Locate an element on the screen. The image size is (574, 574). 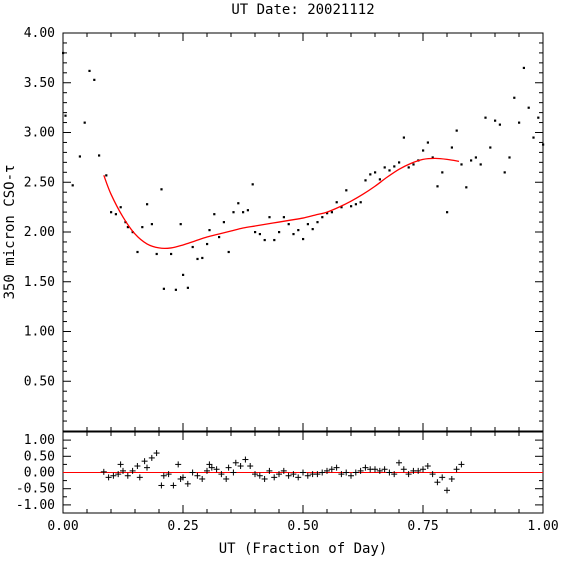
y-tick-label: 0.50 is located at coordinates (39, 381).